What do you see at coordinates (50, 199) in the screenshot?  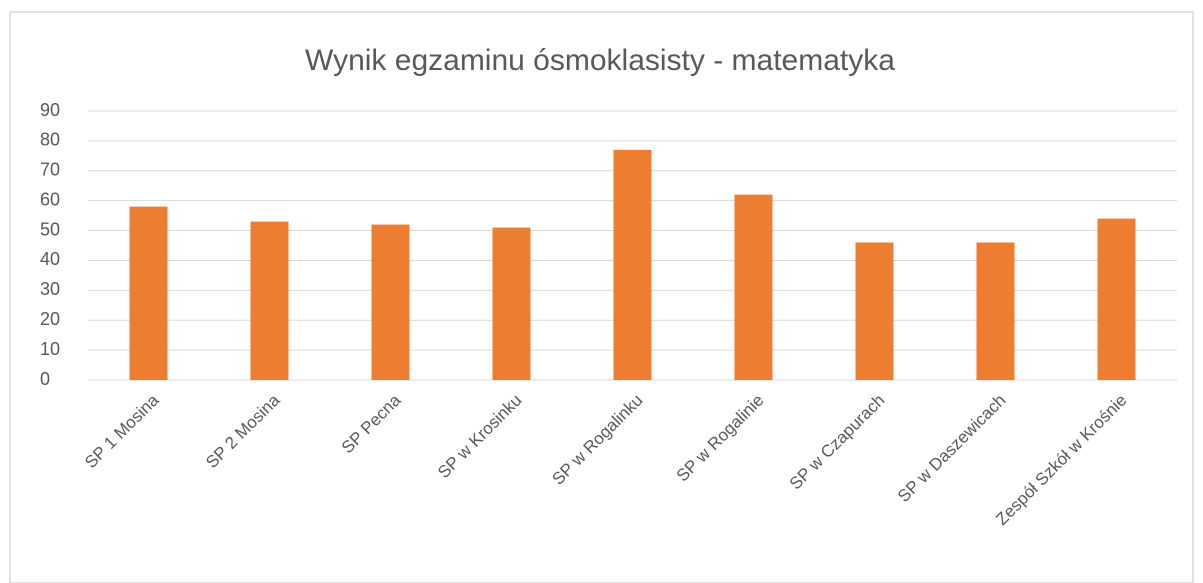 I see `y-tick-label: 60` at bounding box center [50, 199].